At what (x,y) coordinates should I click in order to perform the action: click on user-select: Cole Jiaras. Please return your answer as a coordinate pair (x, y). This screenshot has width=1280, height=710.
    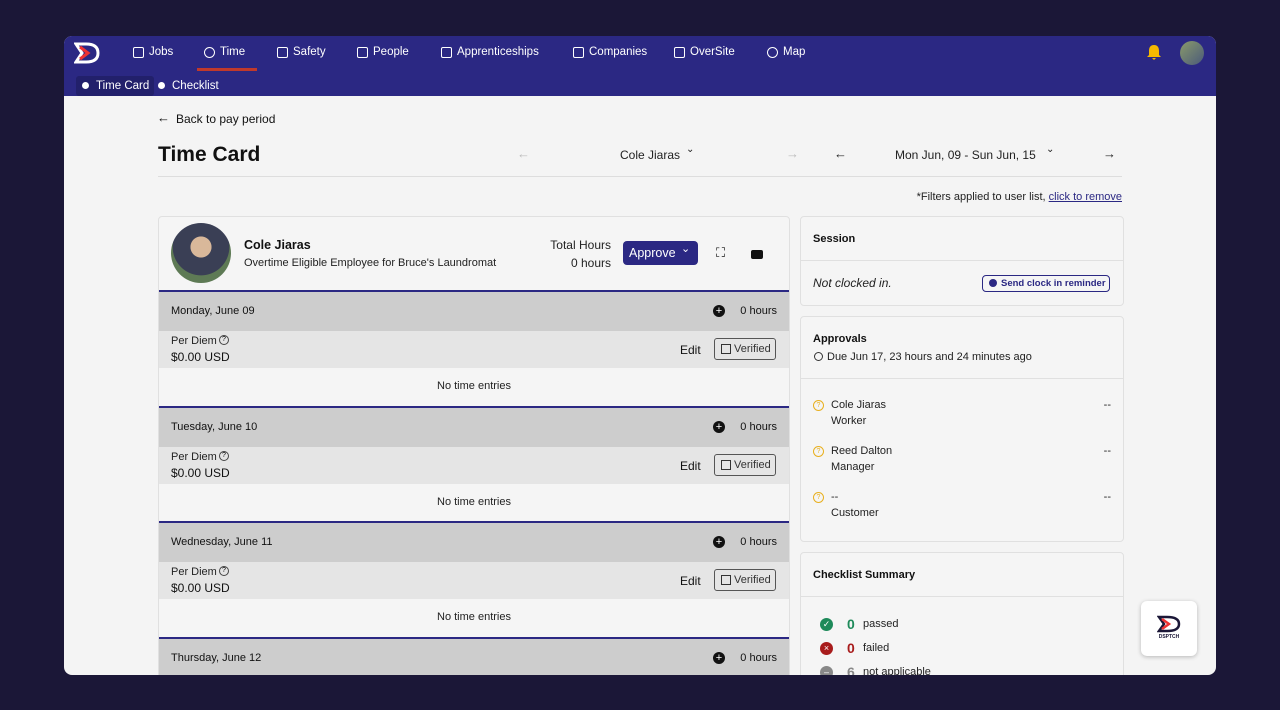
    Looking at the image, I should click on (650, 155).